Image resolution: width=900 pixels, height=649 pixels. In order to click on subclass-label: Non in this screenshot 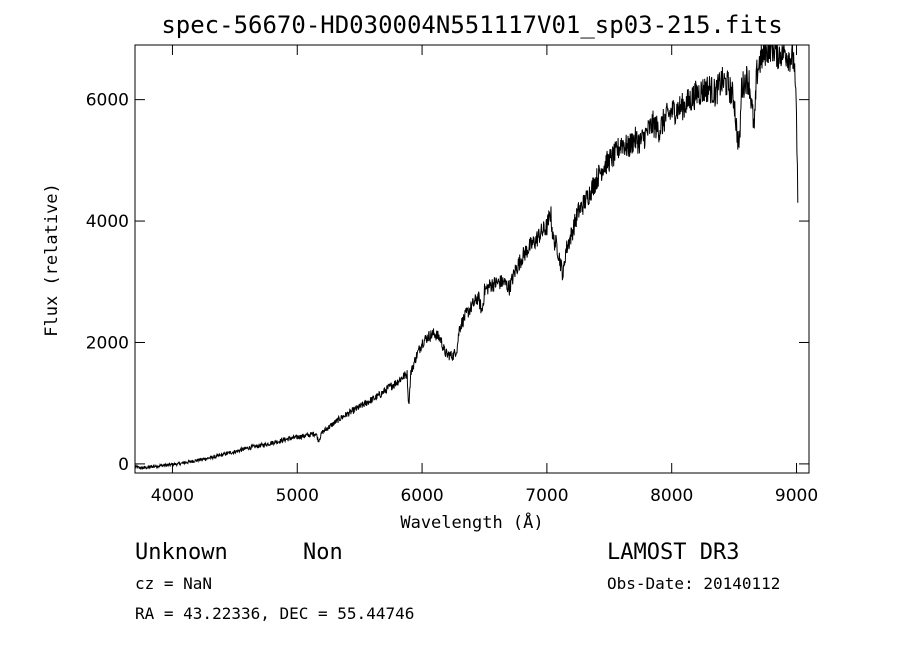, I will do `click(323, 552)`.